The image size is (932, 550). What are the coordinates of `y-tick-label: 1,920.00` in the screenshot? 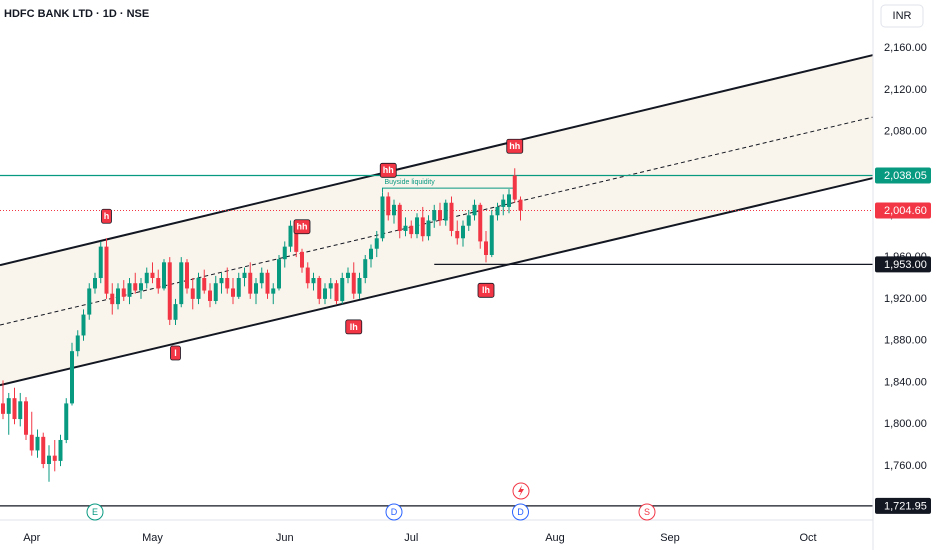 It's located at (905, 299).